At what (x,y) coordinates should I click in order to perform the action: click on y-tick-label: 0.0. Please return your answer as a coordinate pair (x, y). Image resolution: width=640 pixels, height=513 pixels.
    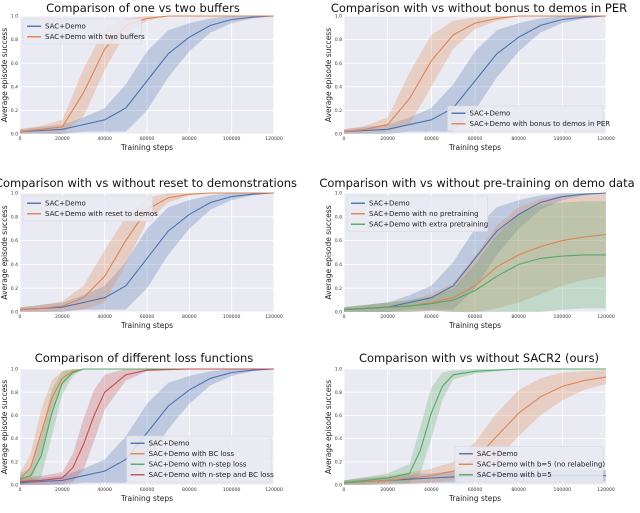
    Looking at the image, I should click on (338, 135).